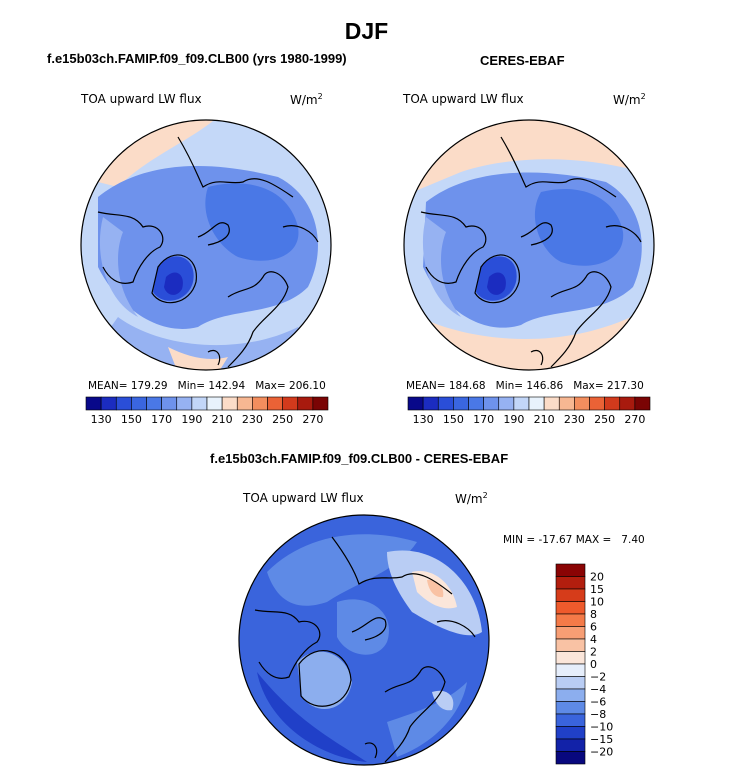 Image resolution: width=733 pixels, height=772 pixels. I want to click on diff-colorbar-tick-label: −2, so click(598, 677).